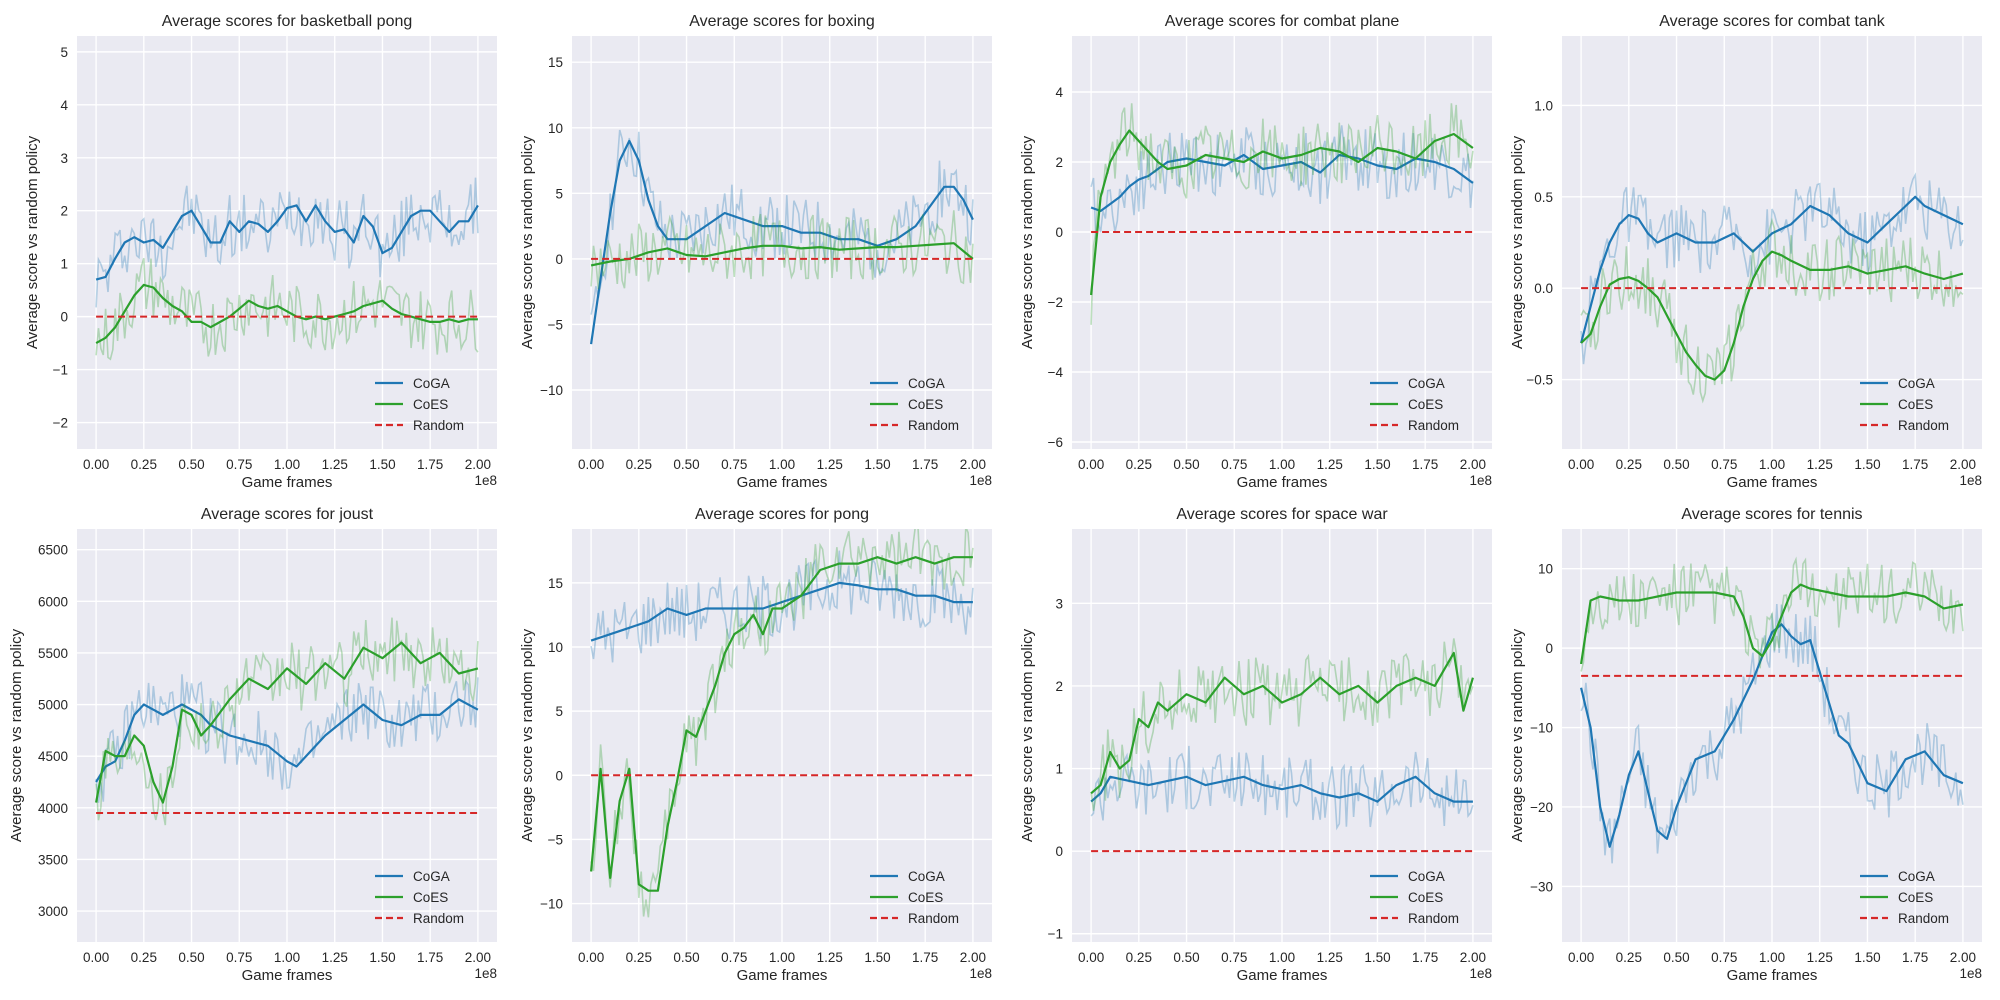 This screenshot has width=2000, height=1000. What do you see at coordinates (53, 705) in the screenshot?
I see `y-tick-label: 5000` at bounding box center [53, 705].